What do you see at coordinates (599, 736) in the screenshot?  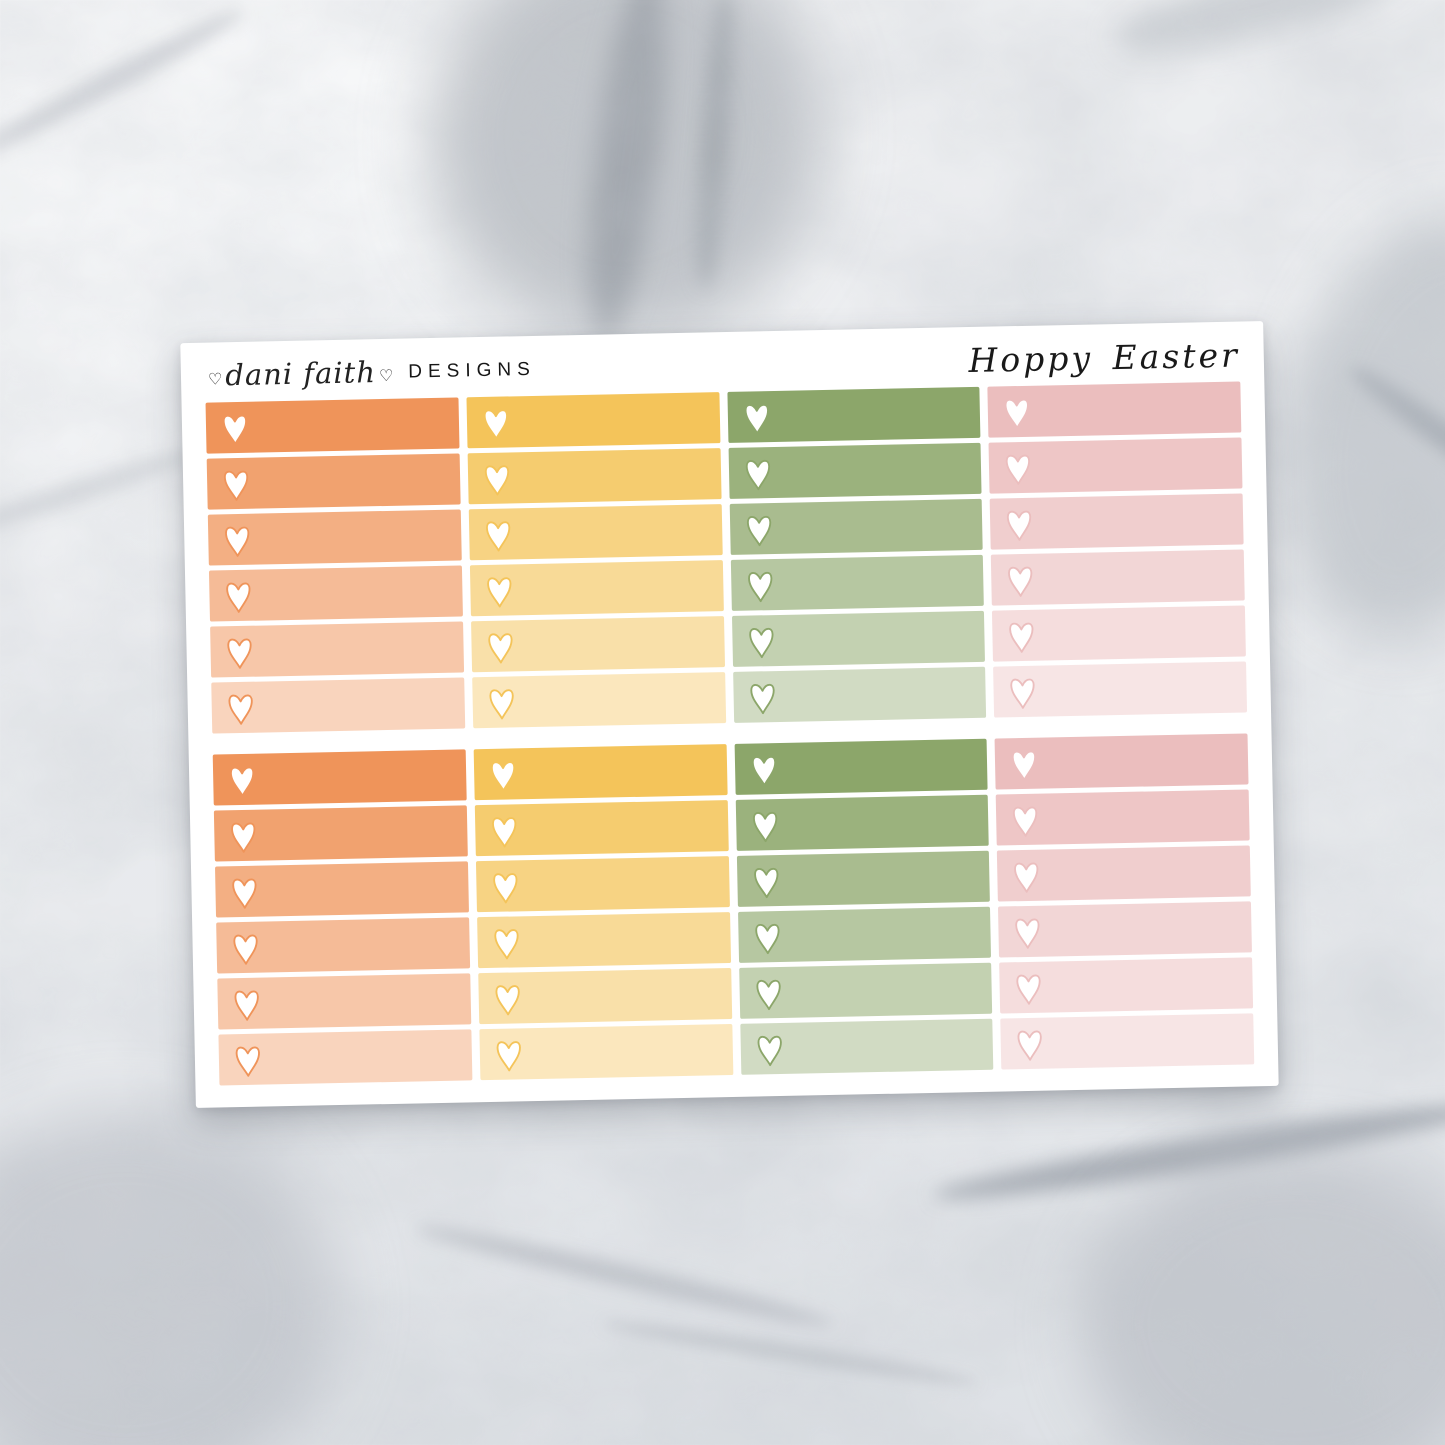 I see `sticker-column-yellow` at bounding box center [599, 736].